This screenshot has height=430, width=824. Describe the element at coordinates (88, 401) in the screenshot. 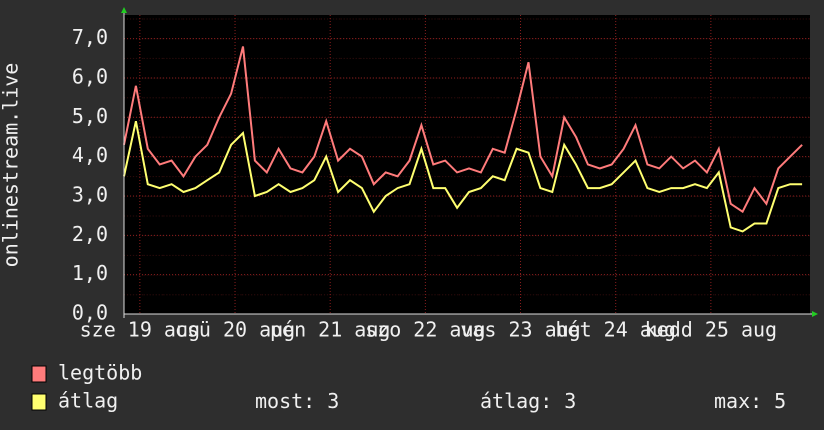

I see `legend-label: átlag` at that location.